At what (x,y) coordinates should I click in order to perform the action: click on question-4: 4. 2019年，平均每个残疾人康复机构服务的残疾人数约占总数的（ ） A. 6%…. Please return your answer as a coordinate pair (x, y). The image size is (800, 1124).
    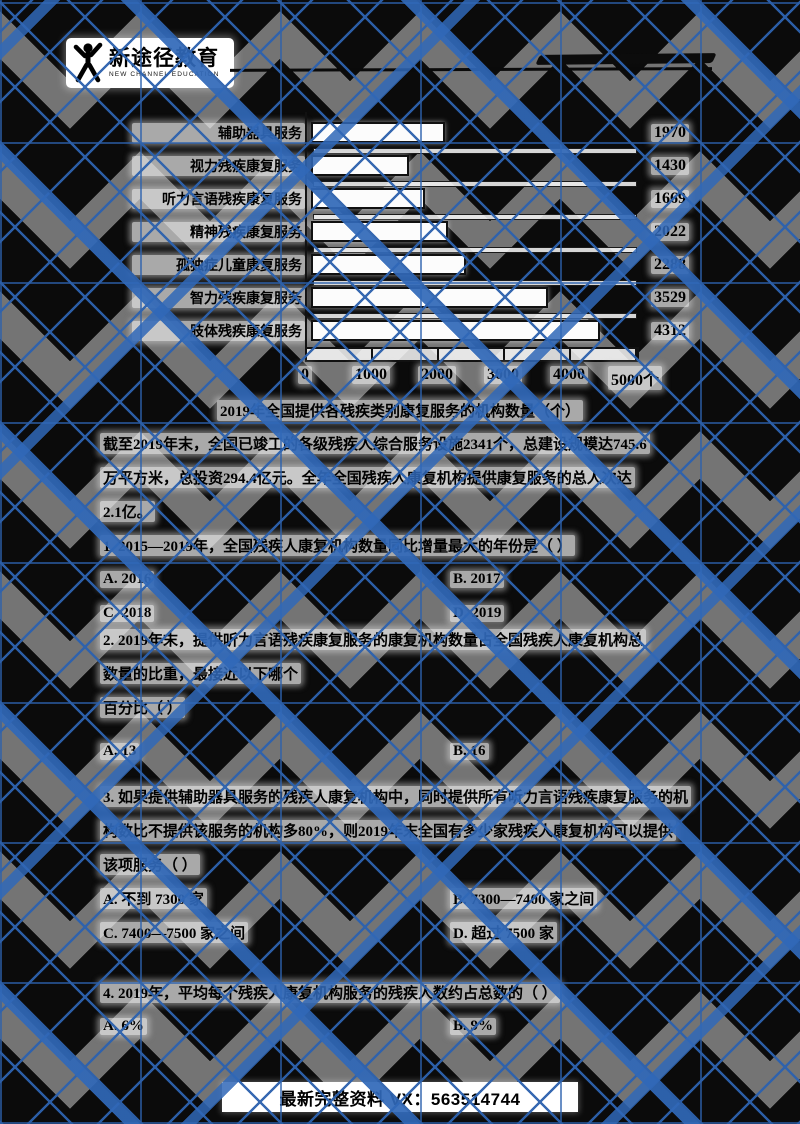
    Looking at the image, I should click on (408, 1009).